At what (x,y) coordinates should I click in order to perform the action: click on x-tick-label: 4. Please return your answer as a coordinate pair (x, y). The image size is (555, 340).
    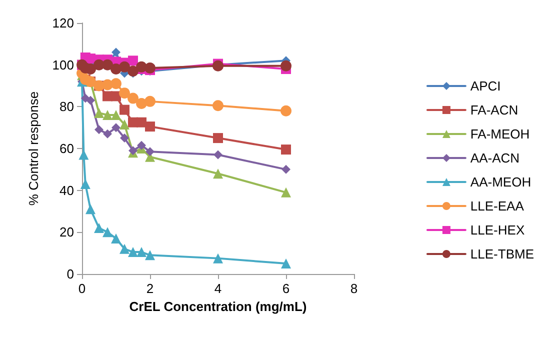
    Looking at the image, I should click on (218, 288).